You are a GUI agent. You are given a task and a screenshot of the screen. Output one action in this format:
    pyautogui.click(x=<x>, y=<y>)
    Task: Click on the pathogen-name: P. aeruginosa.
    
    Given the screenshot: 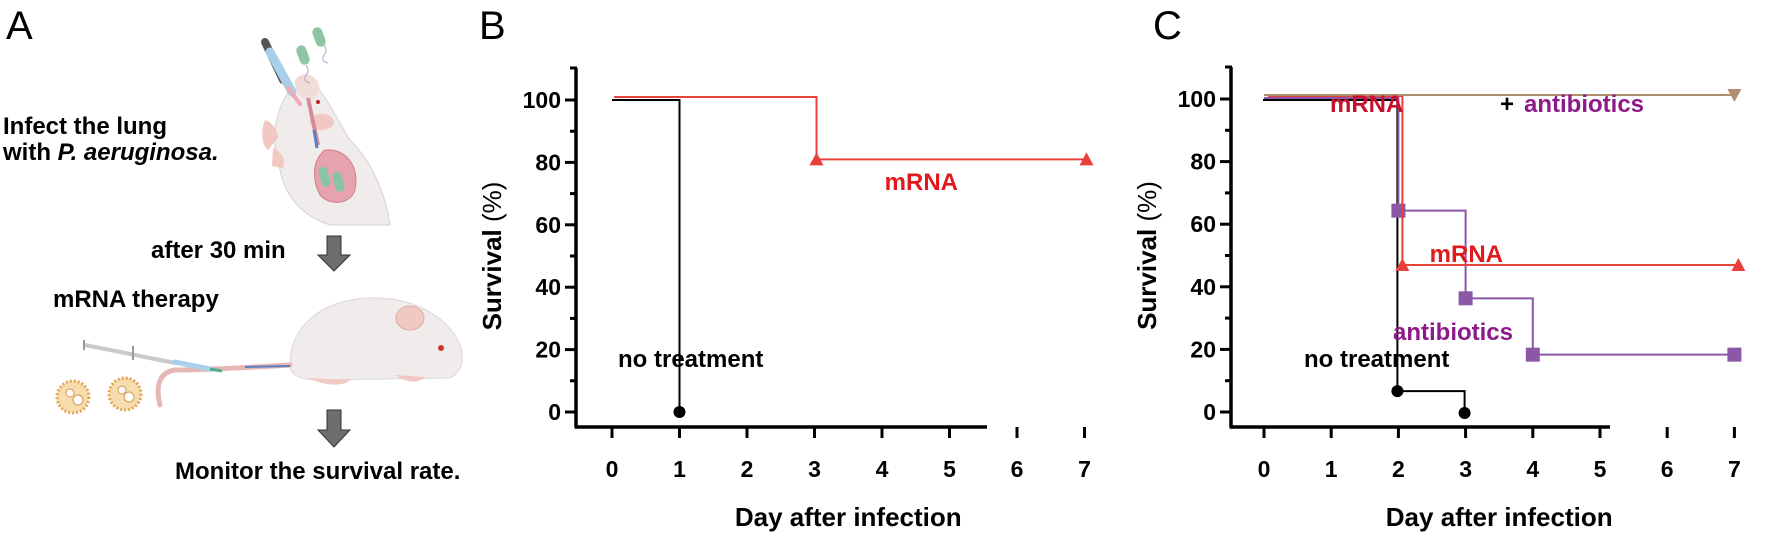 What is the action you would take?
    pyautogui.click(x=138, y=153)
    